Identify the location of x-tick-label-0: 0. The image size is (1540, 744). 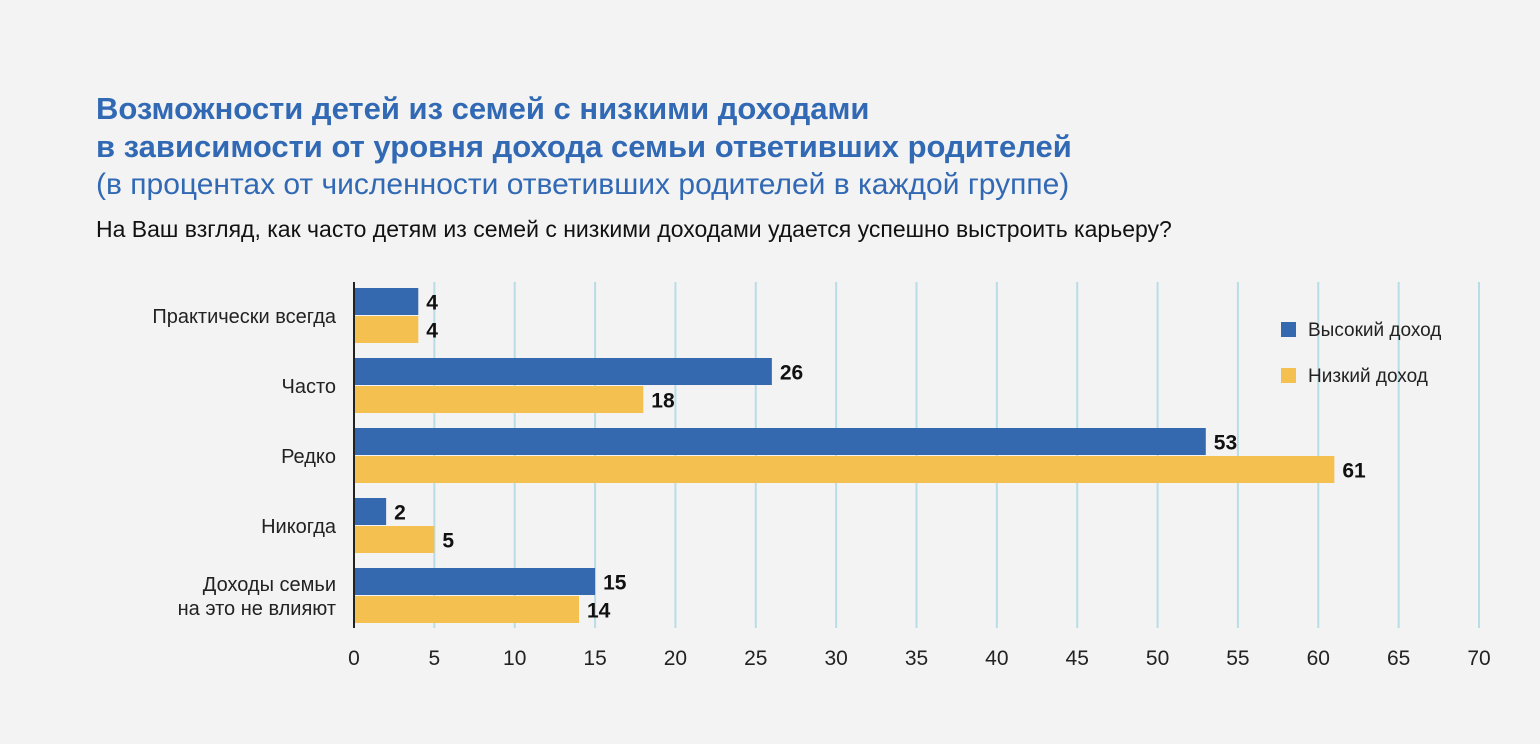
(354, 658).